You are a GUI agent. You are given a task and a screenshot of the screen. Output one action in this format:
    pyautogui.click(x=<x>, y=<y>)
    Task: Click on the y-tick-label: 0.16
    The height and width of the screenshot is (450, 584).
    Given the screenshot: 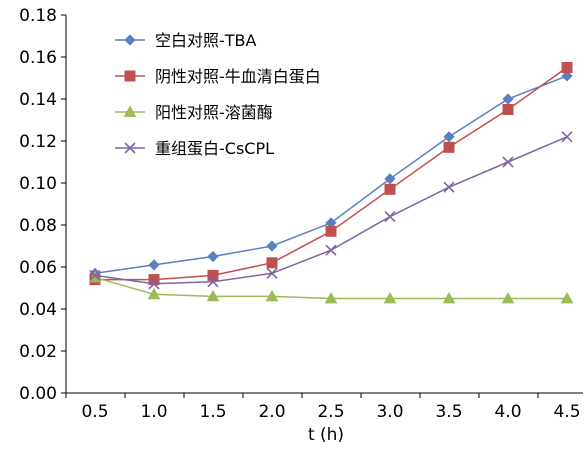 What is the action you would take?
    pyautogui.click(x=38, y=58)
    